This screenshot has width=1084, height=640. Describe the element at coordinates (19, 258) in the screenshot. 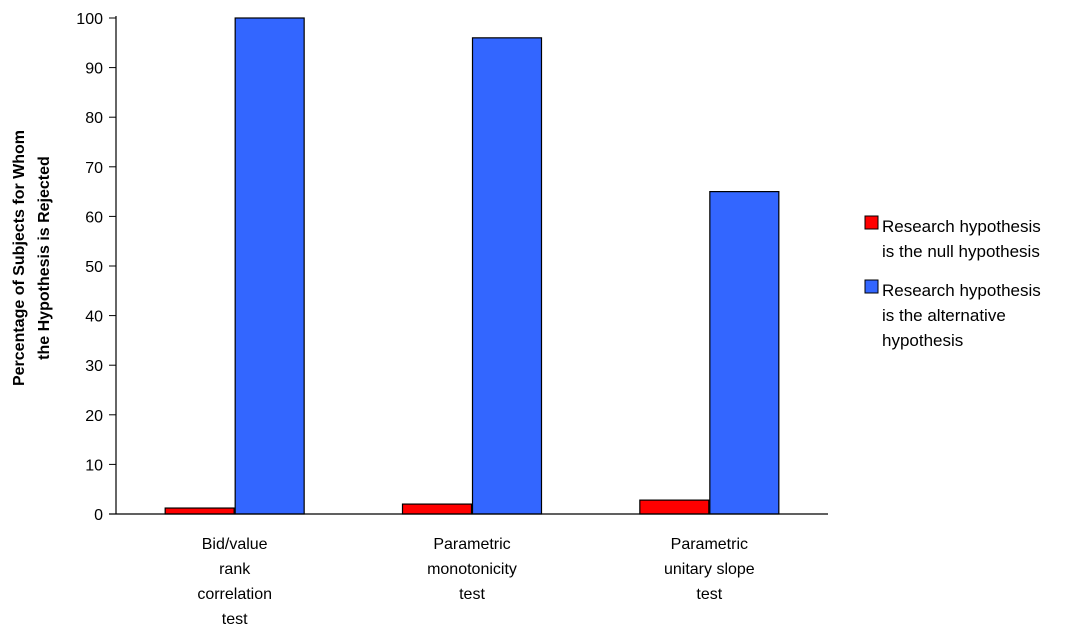

I see `y-axis-title-line: Percentage of Subjects for Whom` at that location.